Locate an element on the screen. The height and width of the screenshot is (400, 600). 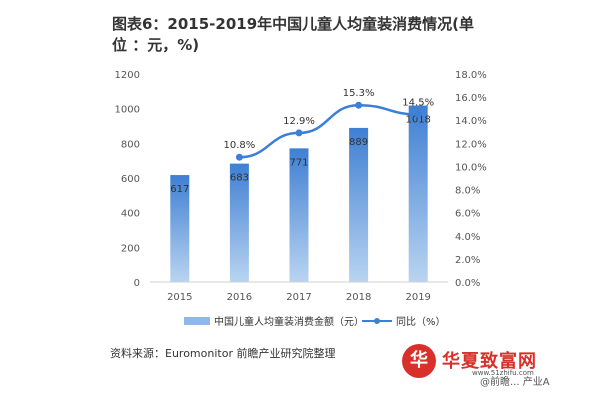
x-axis: 2015 2016 2017 2018 2019 is located at coordinates (299, 292).